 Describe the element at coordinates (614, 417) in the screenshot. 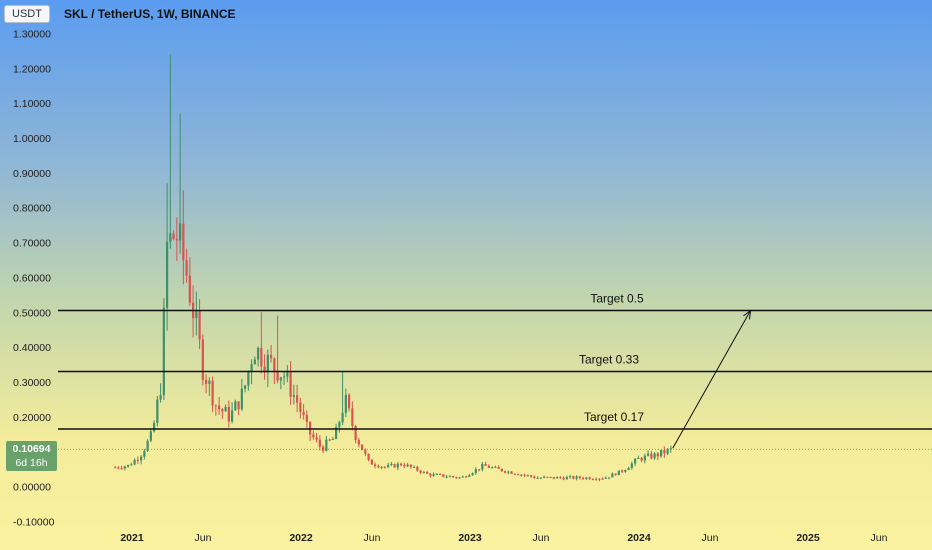

I see `target-label: Target 0.17` at that location.